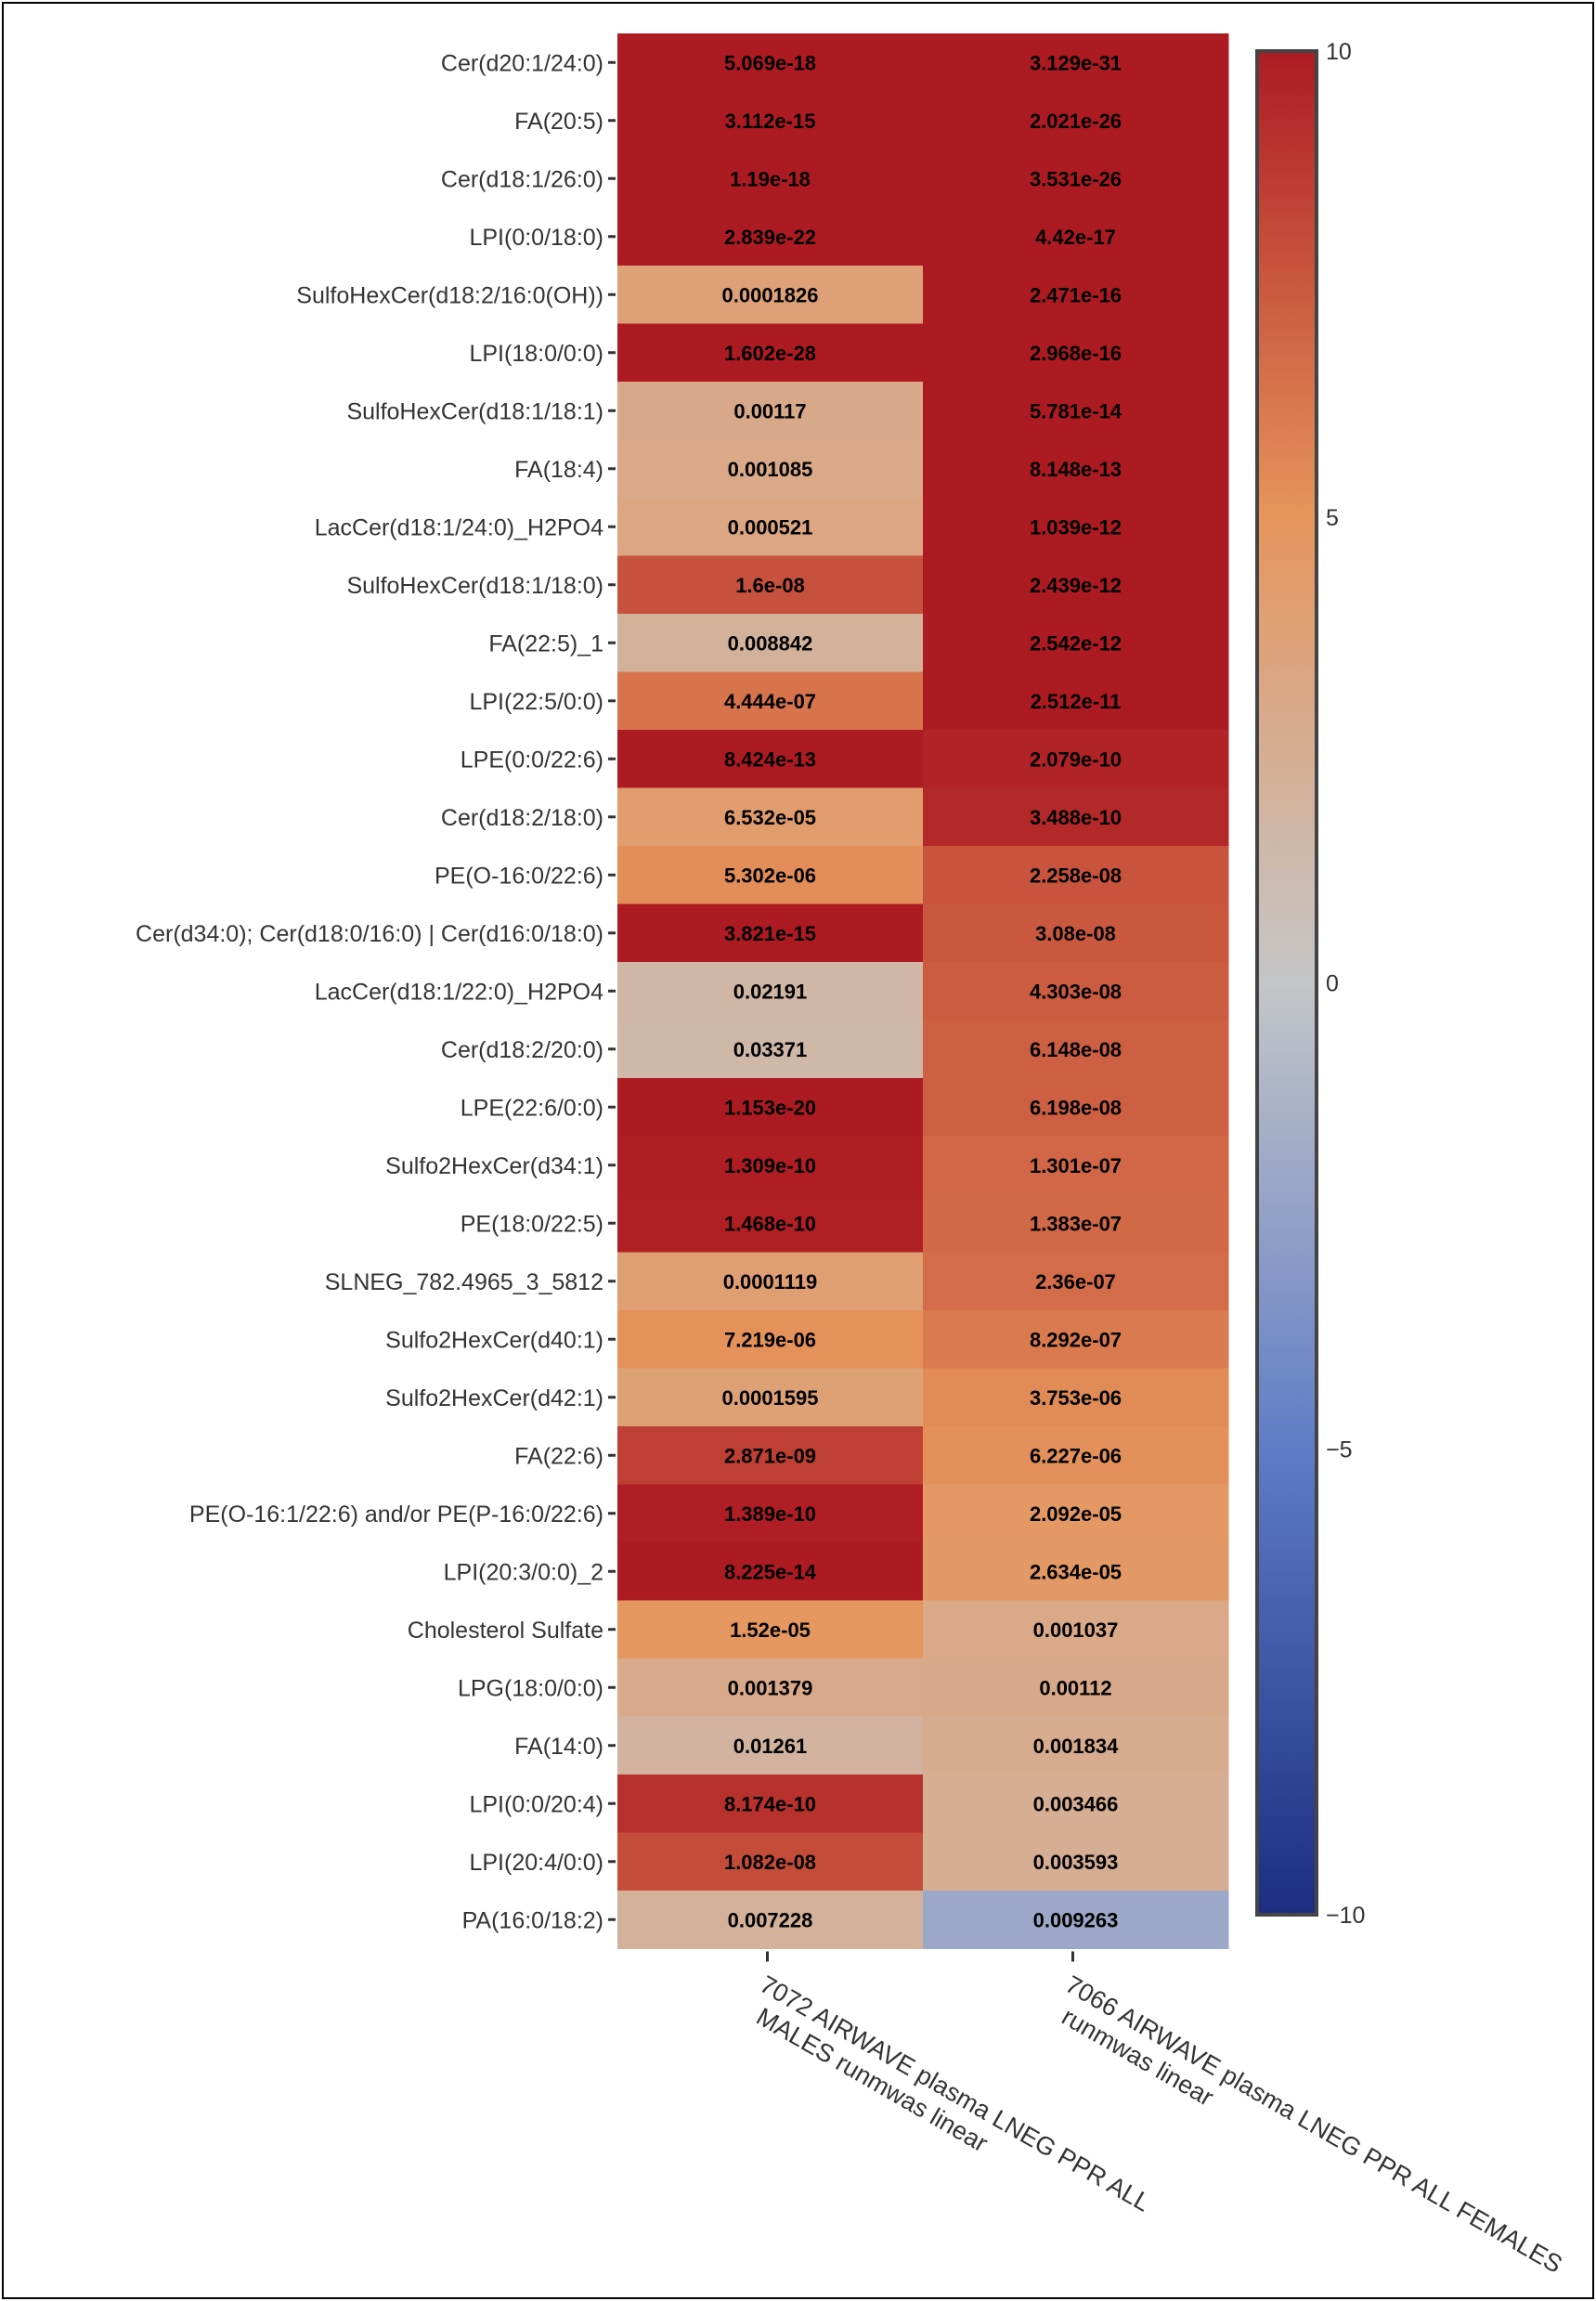 The width and height of the screenshot is (1596, 2301). What do you see at coordinates (450, 295) in the screenshot?
I see `row-label: SulfoHexCer(d18:2/16:0(OH))` at bounding box center [450, 295].